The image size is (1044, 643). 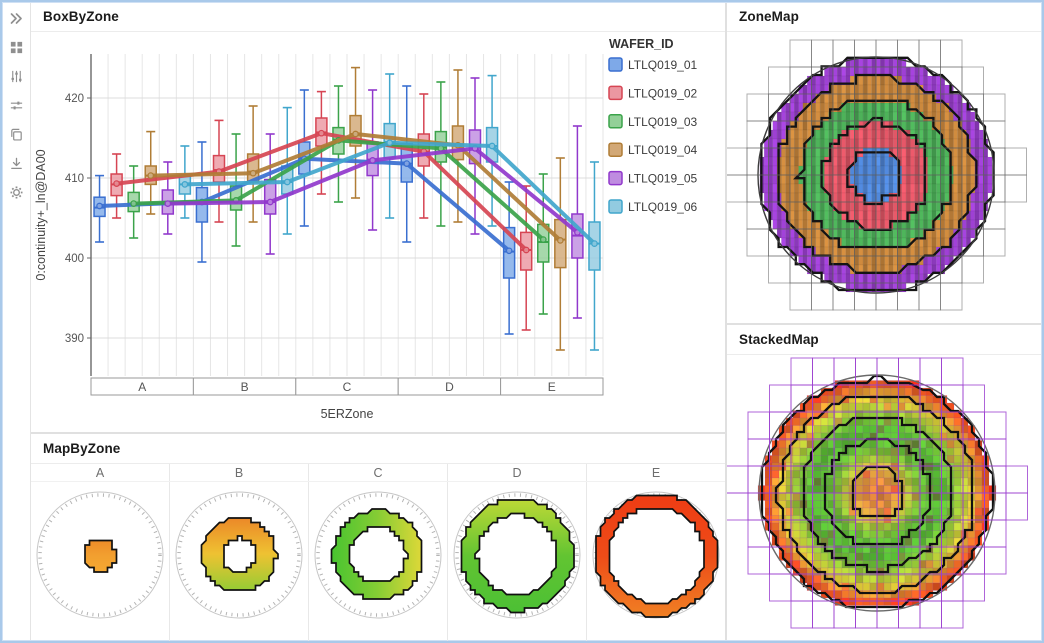 What do you see at coordinates (16, 105) in the screenshot?
I see `sliders-icon` at bounding box center [16, 105].